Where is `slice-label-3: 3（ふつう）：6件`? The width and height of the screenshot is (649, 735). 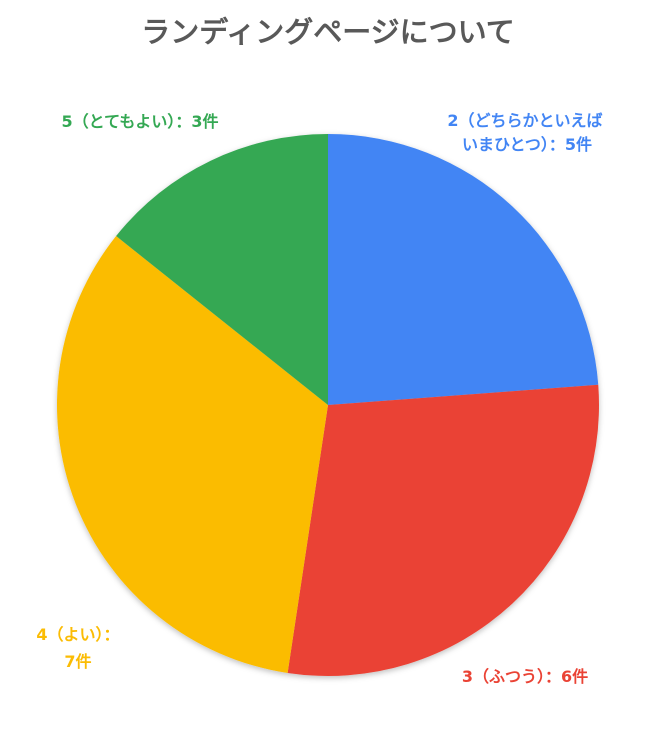 slice-label-3: 3（ふつう）：6件 is located at coordinates (525, 676).